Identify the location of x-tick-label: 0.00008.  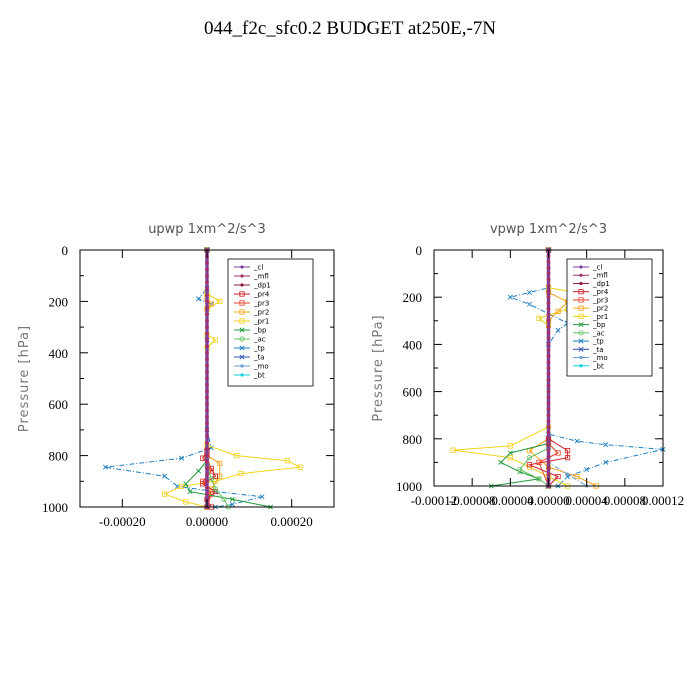
(625, 500).